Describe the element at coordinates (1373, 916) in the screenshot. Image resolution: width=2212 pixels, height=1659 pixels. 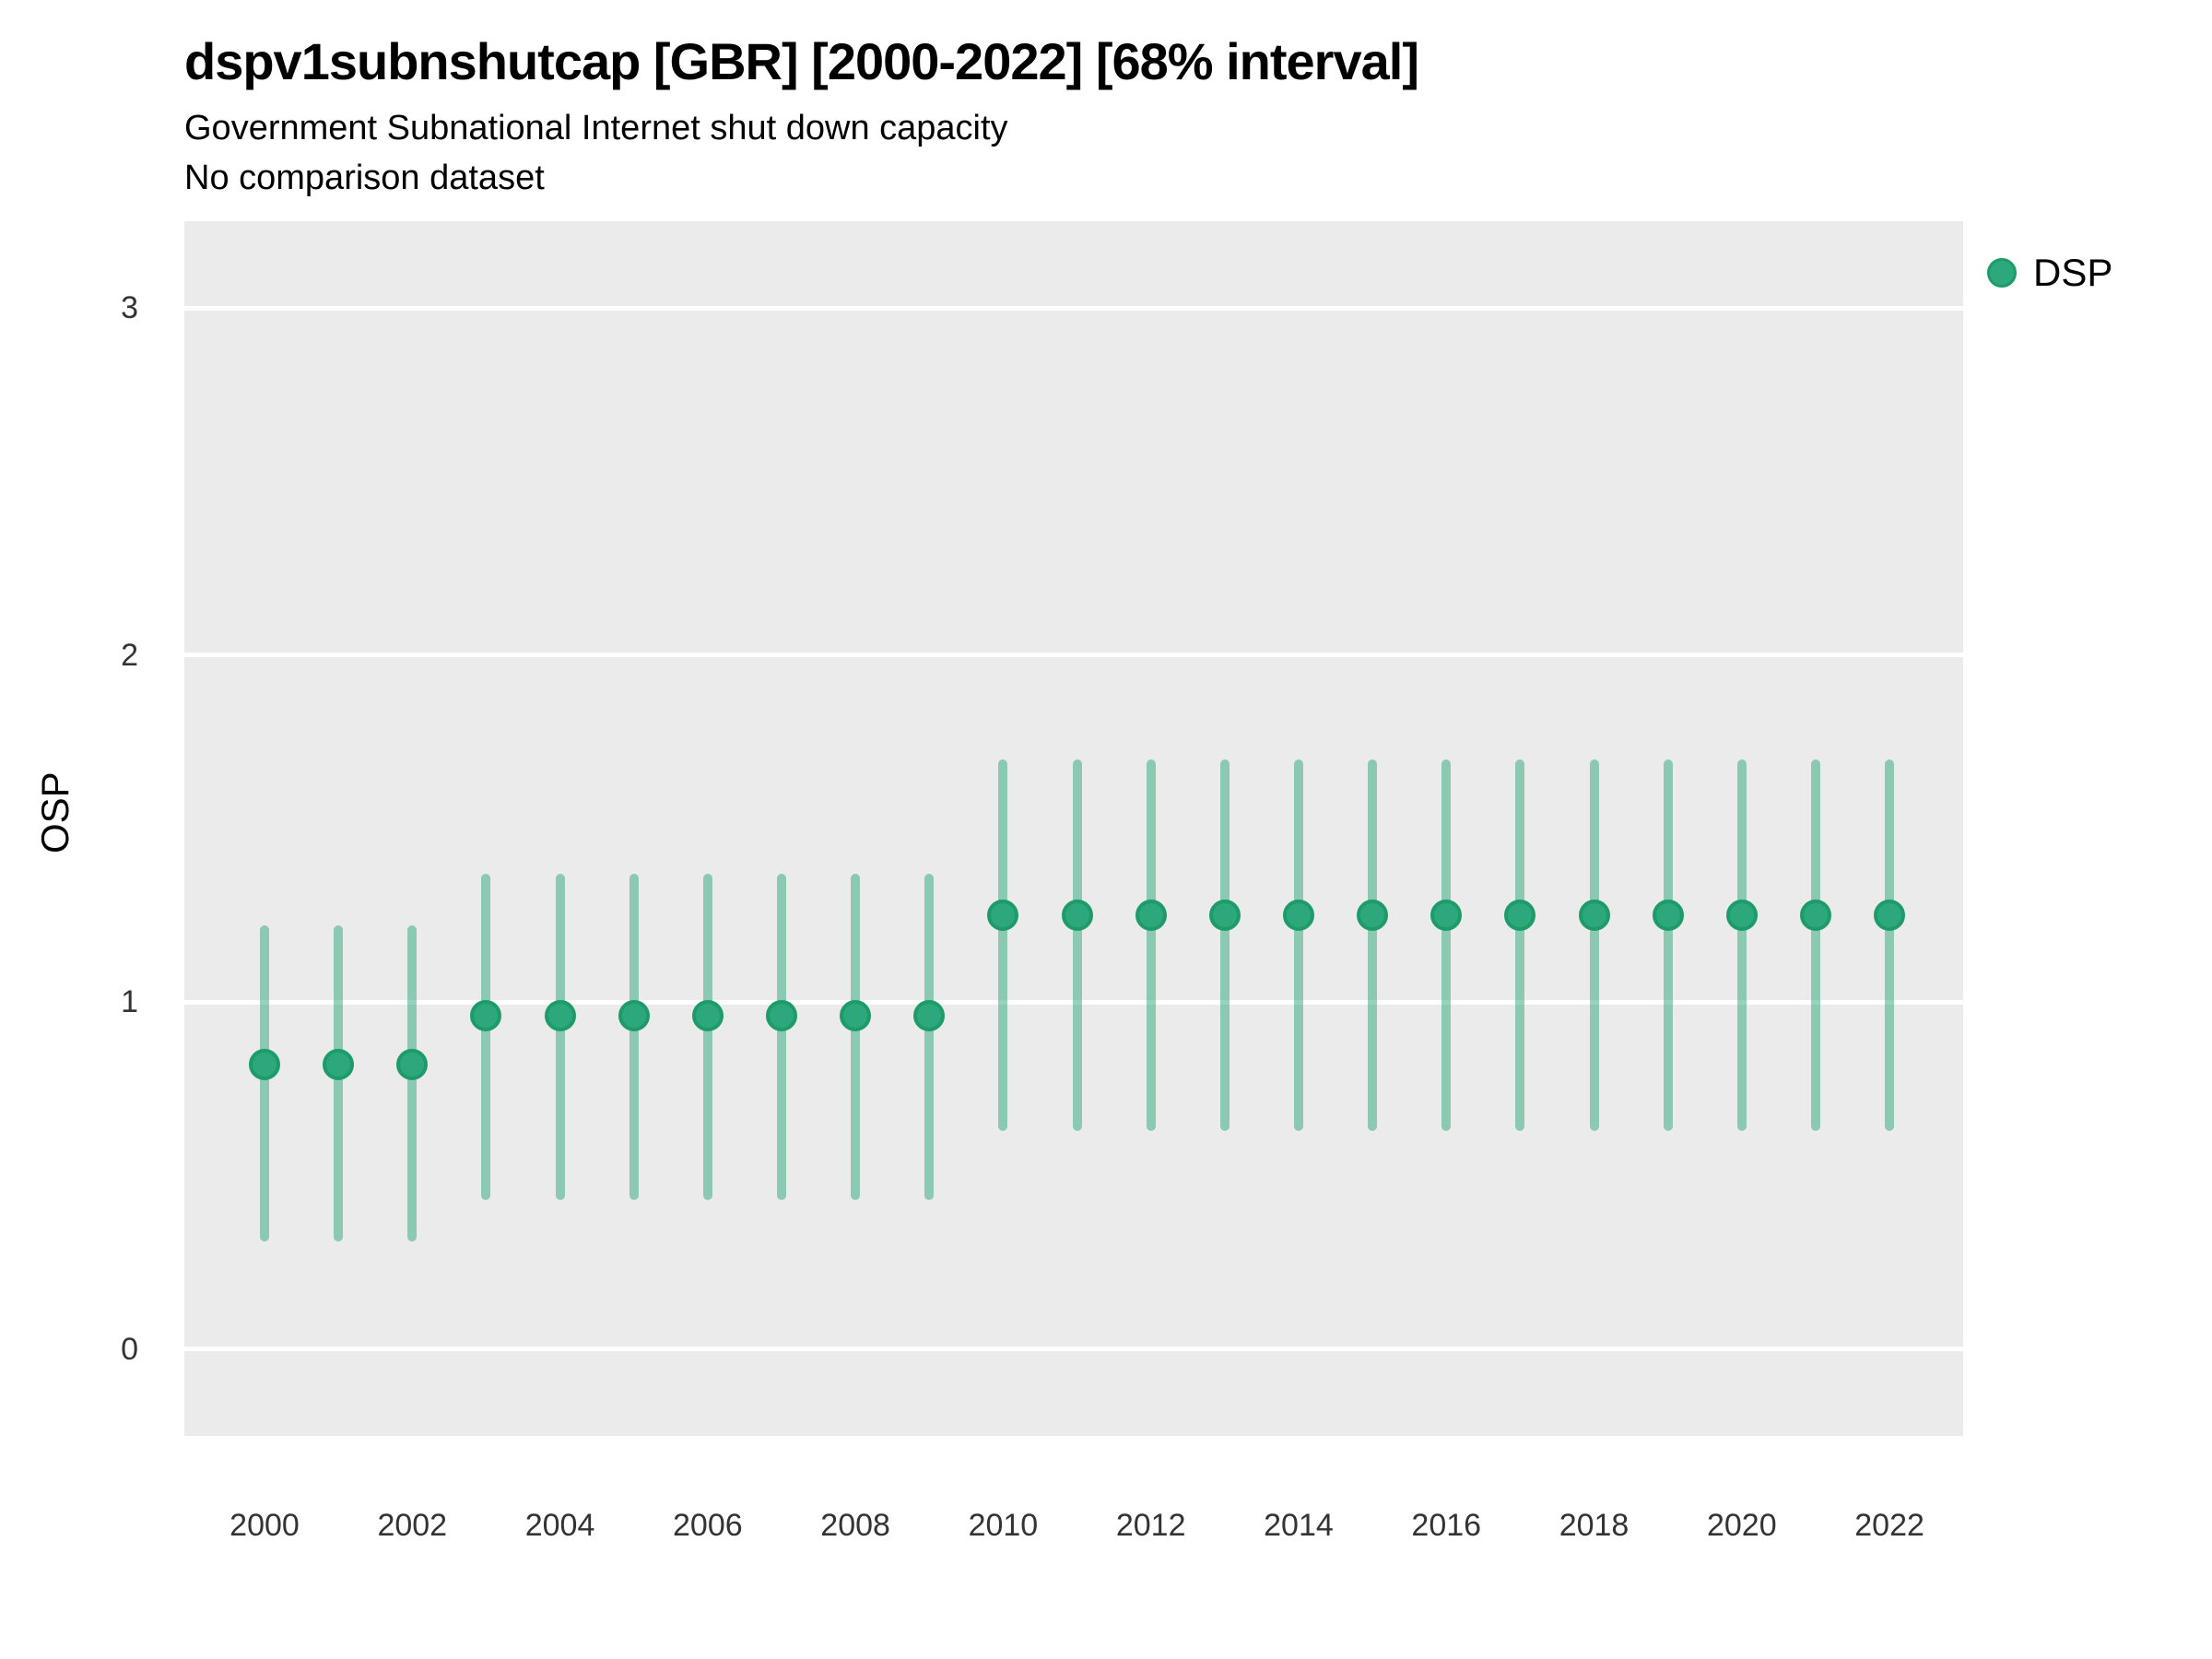
I see `data-point-2015` at that location.